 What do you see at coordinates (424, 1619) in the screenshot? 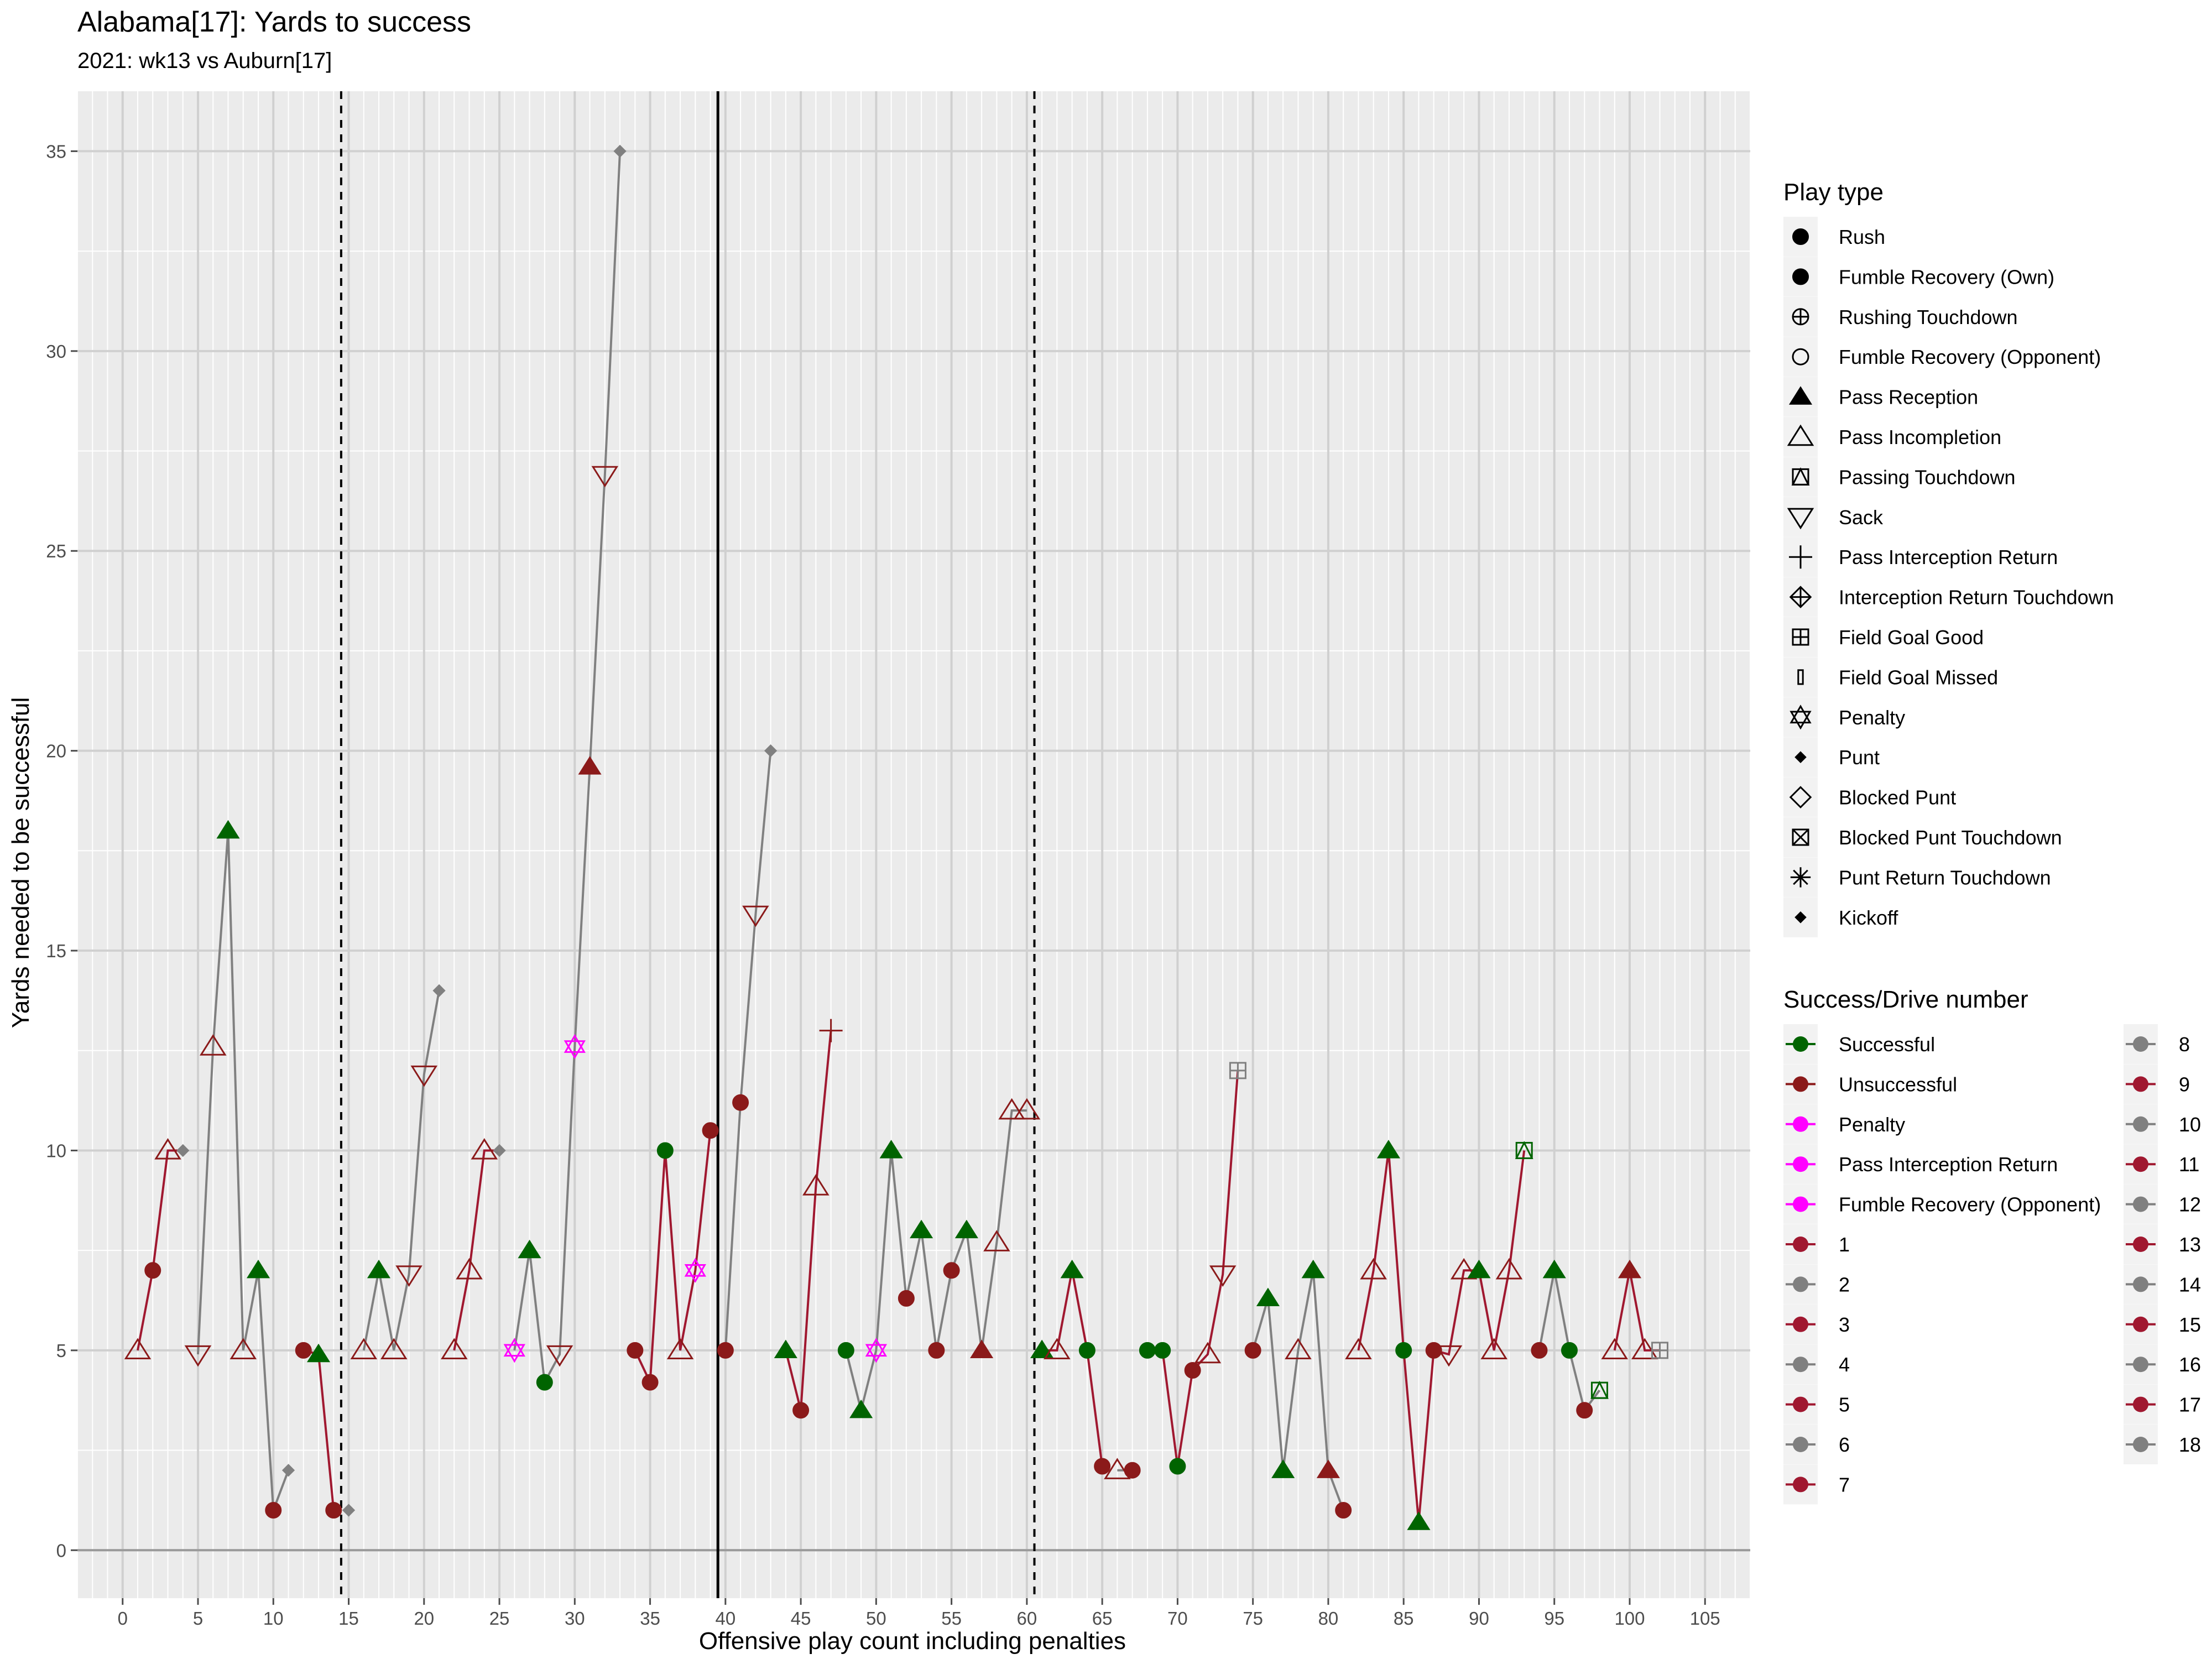
I see `x-tick-label: 20` at bounding box center [424, 1619].